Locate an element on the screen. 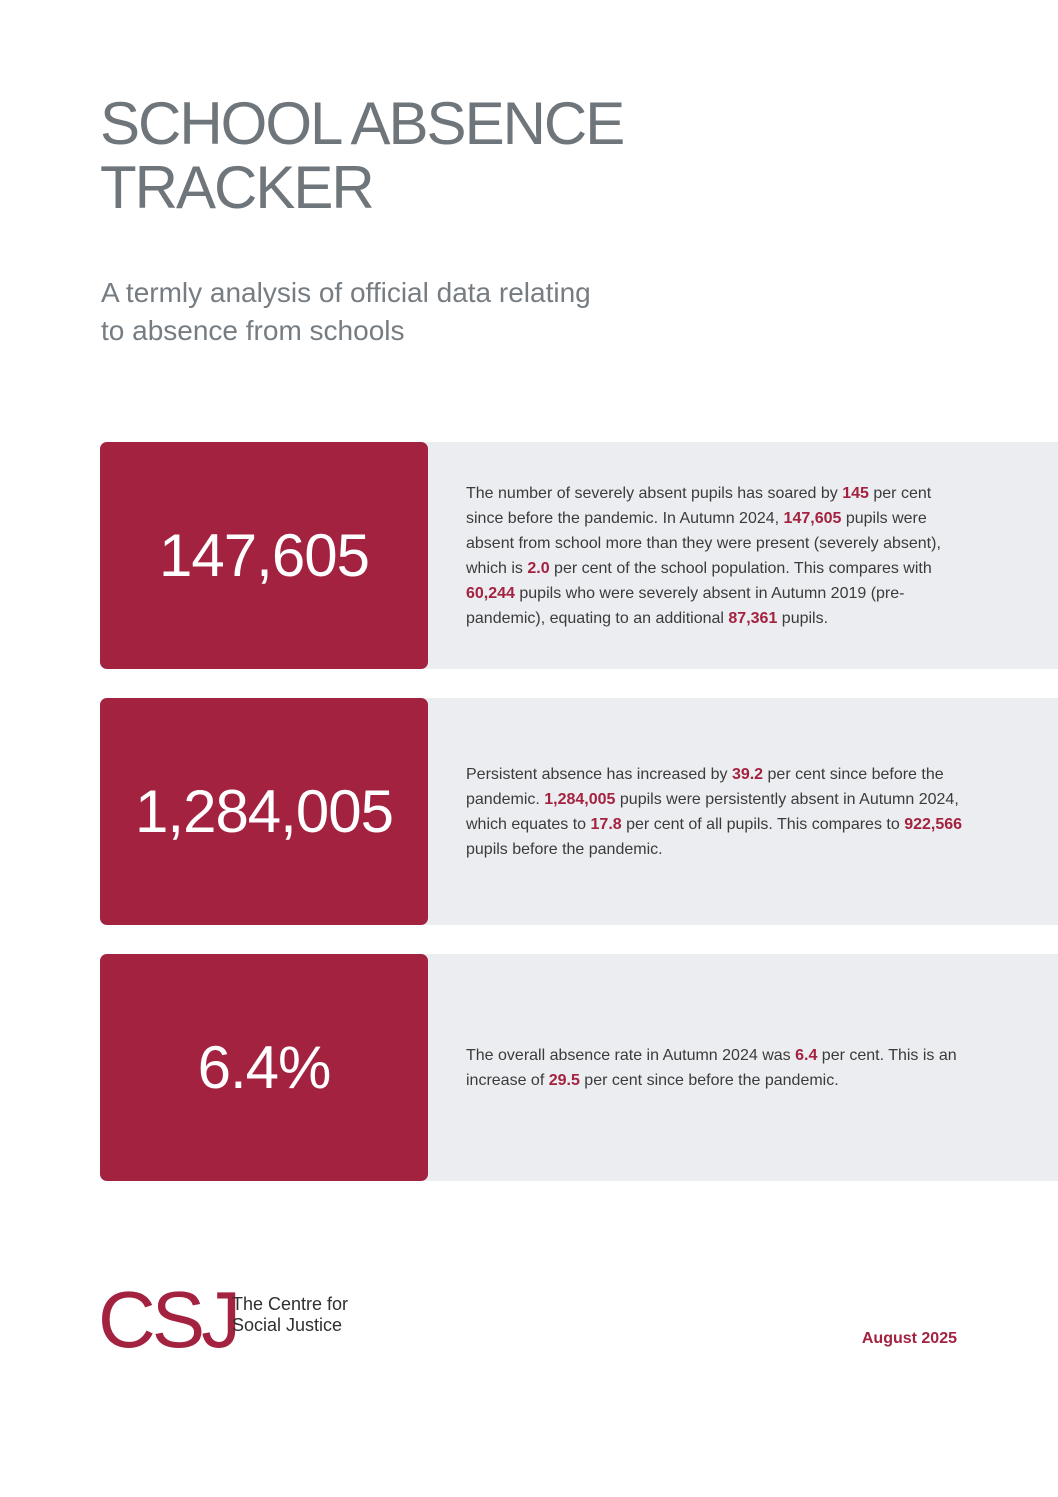 The height and width of the screenshot is (1497, 1058). highlight-value: 1,284,005 is located at coordinates (580, 799).